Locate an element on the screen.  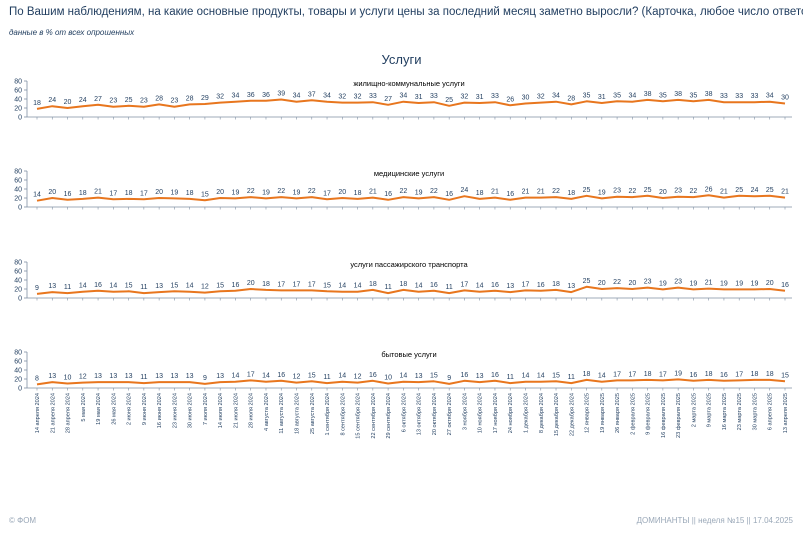
x-tick-label: 1 сентября 2024 is located at coordinates (328, 414).